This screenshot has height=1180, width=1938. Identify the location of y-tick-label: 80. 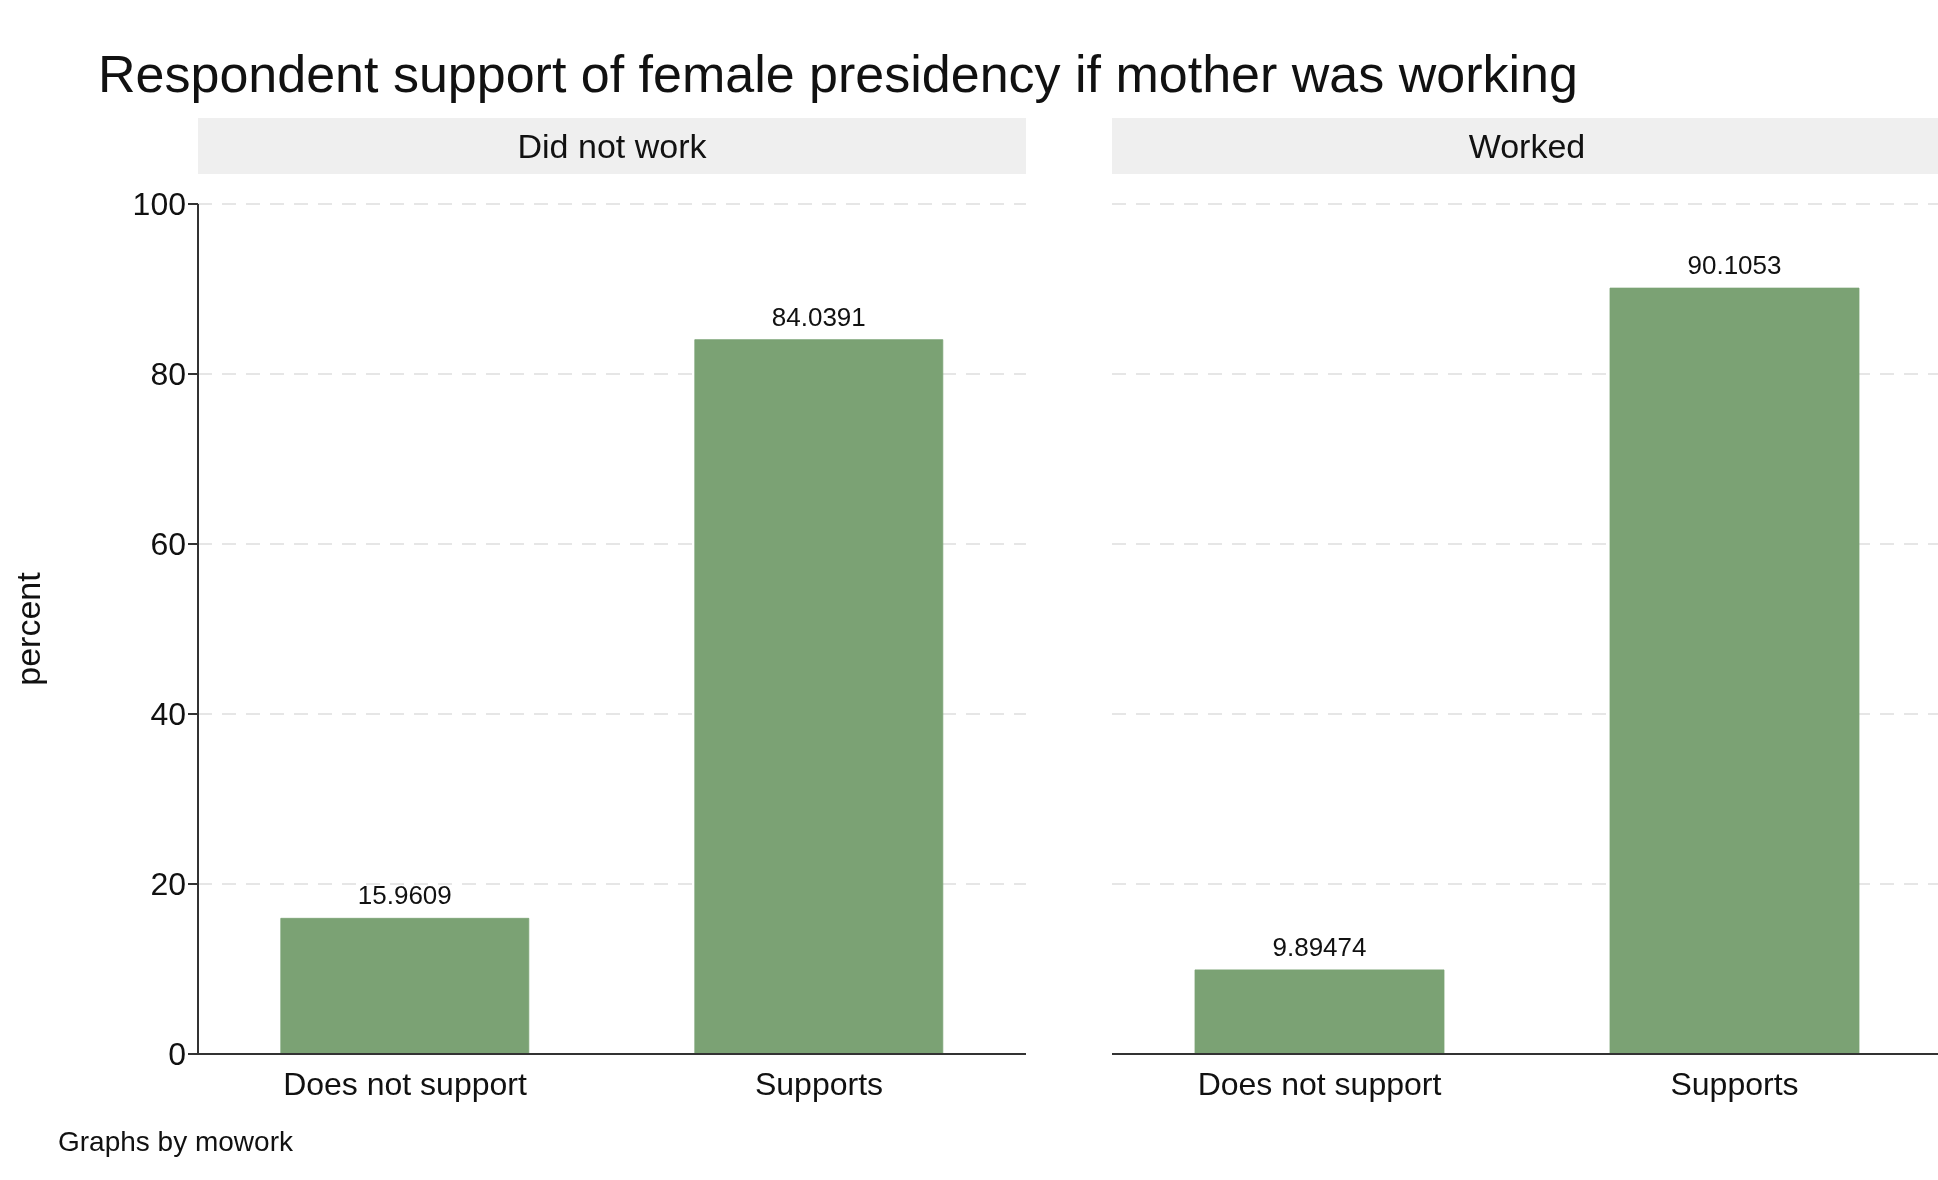
(168, 374).